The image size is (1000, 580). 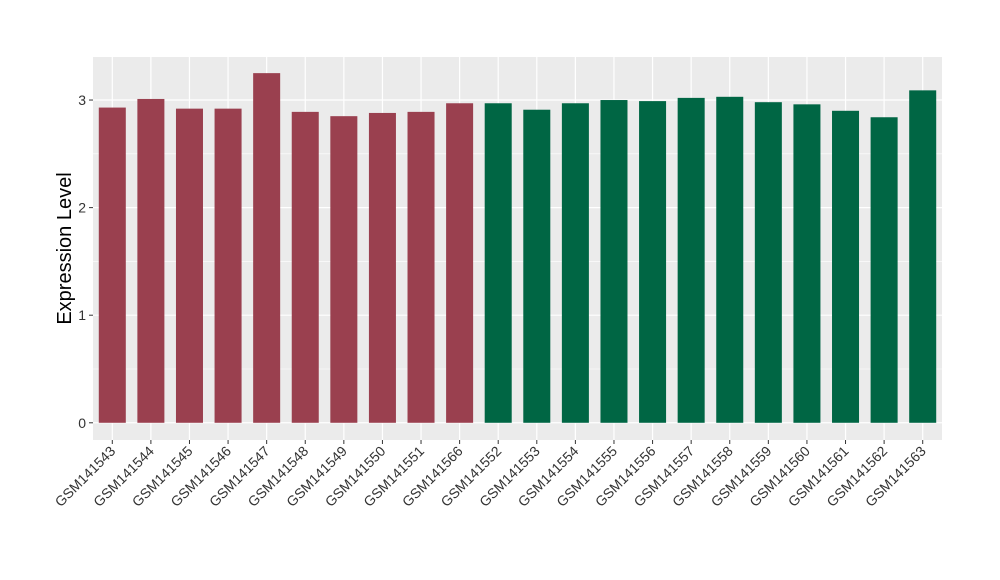 I want to click on bar-gsm141560, so click(x=807, y=263).